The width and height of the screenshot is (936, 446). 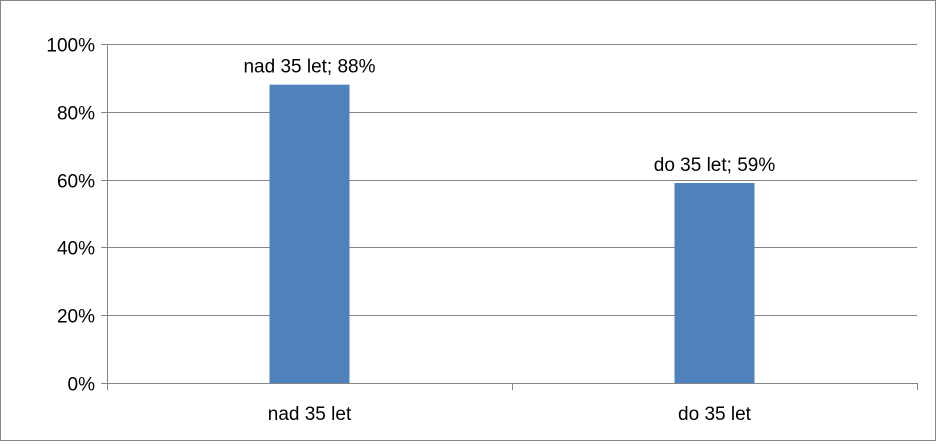 What do you see at coordinates (76, 317) in the screenshot?
I see `y-tick-label: 20%` at bounding box center [76, 317].